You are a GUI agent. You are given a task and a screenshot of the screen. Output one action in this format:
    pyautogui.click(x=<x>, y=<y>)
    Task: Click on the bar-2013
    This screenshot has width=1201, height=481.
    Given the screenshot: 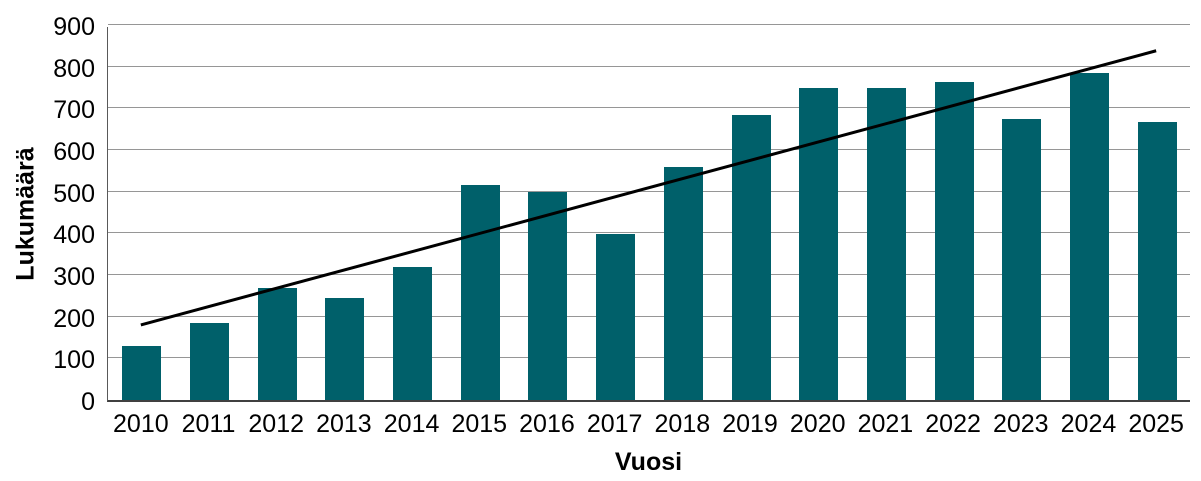 What is the action you would take?
    pyautogui.click(x=345, y=348)
    